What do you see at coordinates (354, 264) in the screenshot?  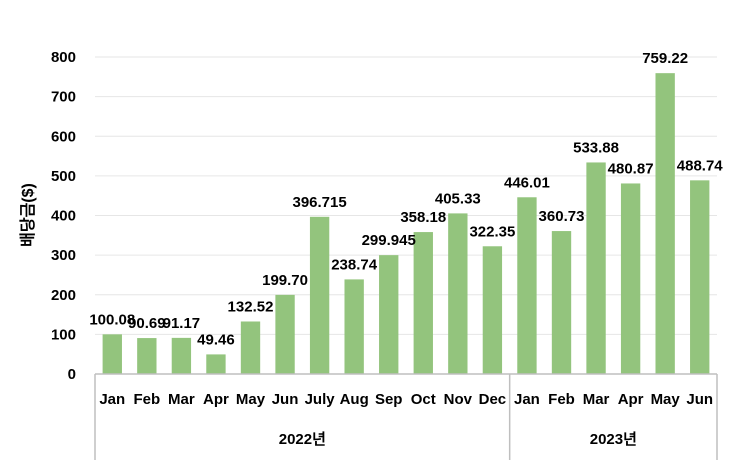 I see `data-label: 238.74` at bounding box center [354, 264].